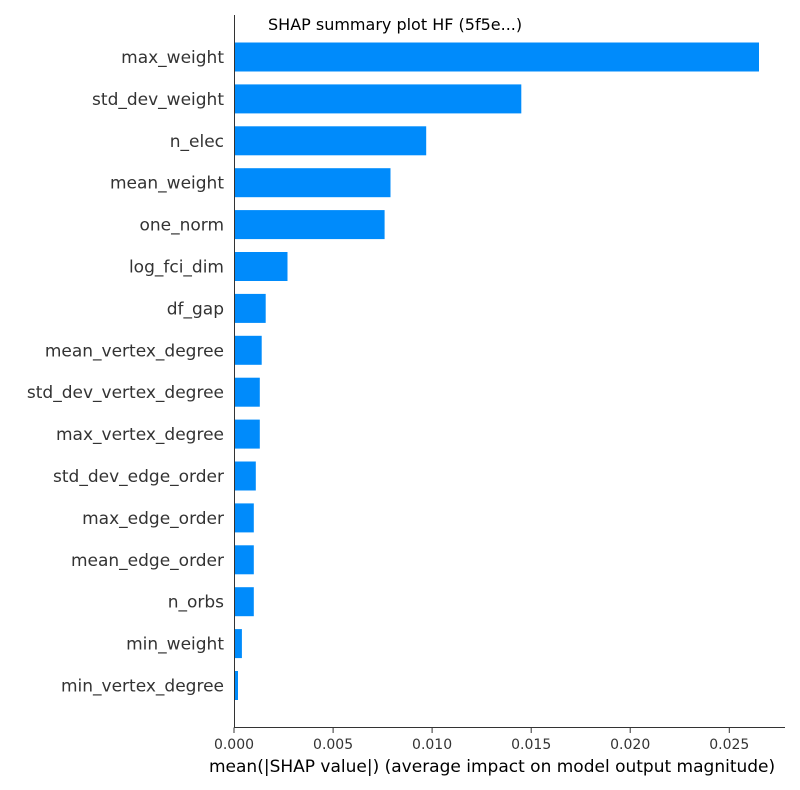 The image size is (800, 790). Describe the element at coordinates (250, 308) in the screenshot. I see `bar-df-gap` at that location.